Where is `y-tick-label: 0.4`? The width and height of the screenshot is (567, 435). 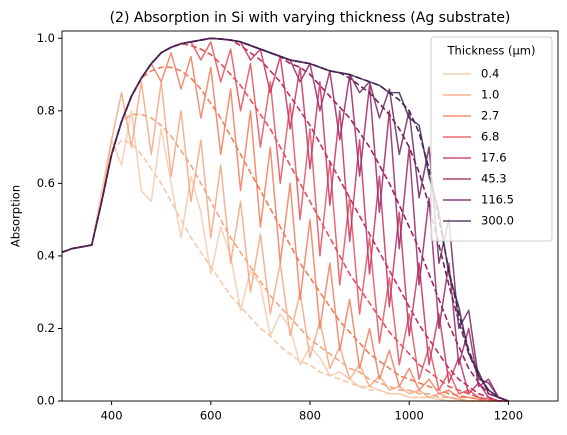 y-tick-label: 0.4 is located at coordinates (46, 255).